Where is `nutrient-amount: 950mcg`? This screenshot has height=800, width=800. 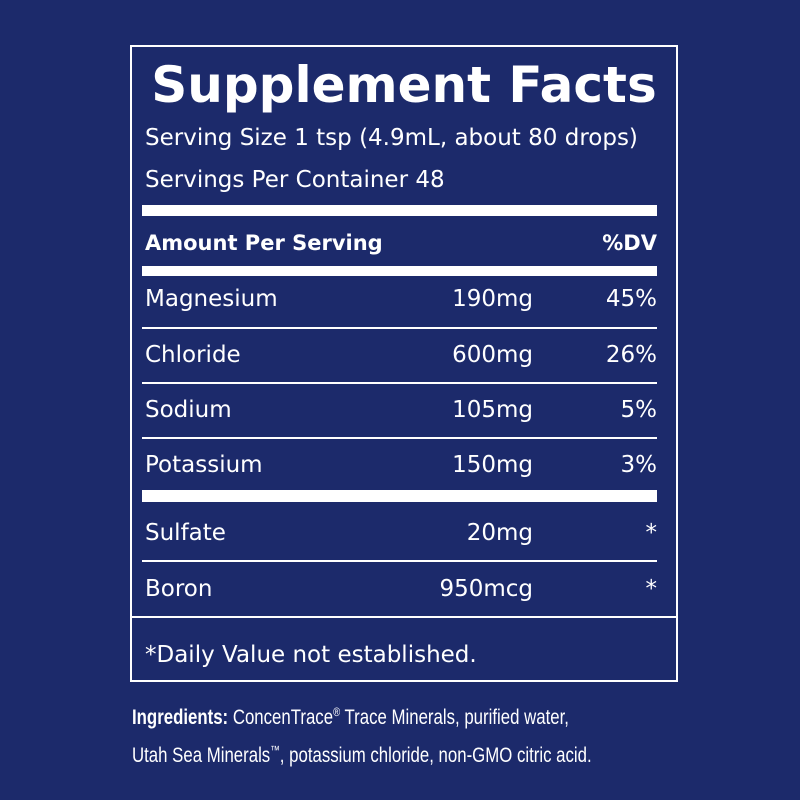 nutrient-amount: 950mcg is located at coordinates (486, 589).